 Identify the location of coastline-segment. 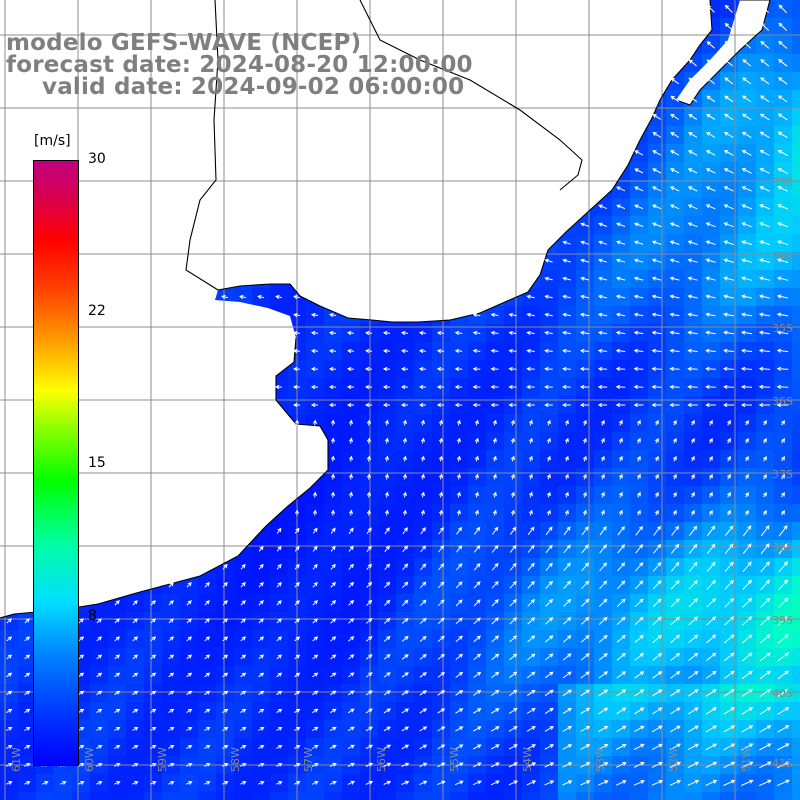
(164, 478).